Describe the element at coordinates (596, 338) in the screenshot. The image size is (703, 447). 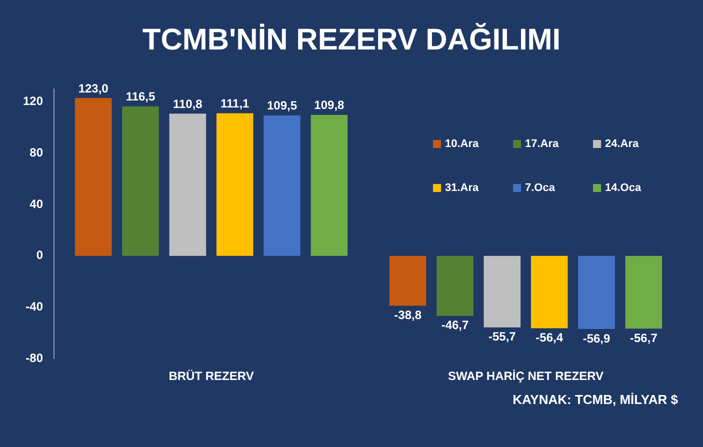
I see `data-label: -56,9` at that location.